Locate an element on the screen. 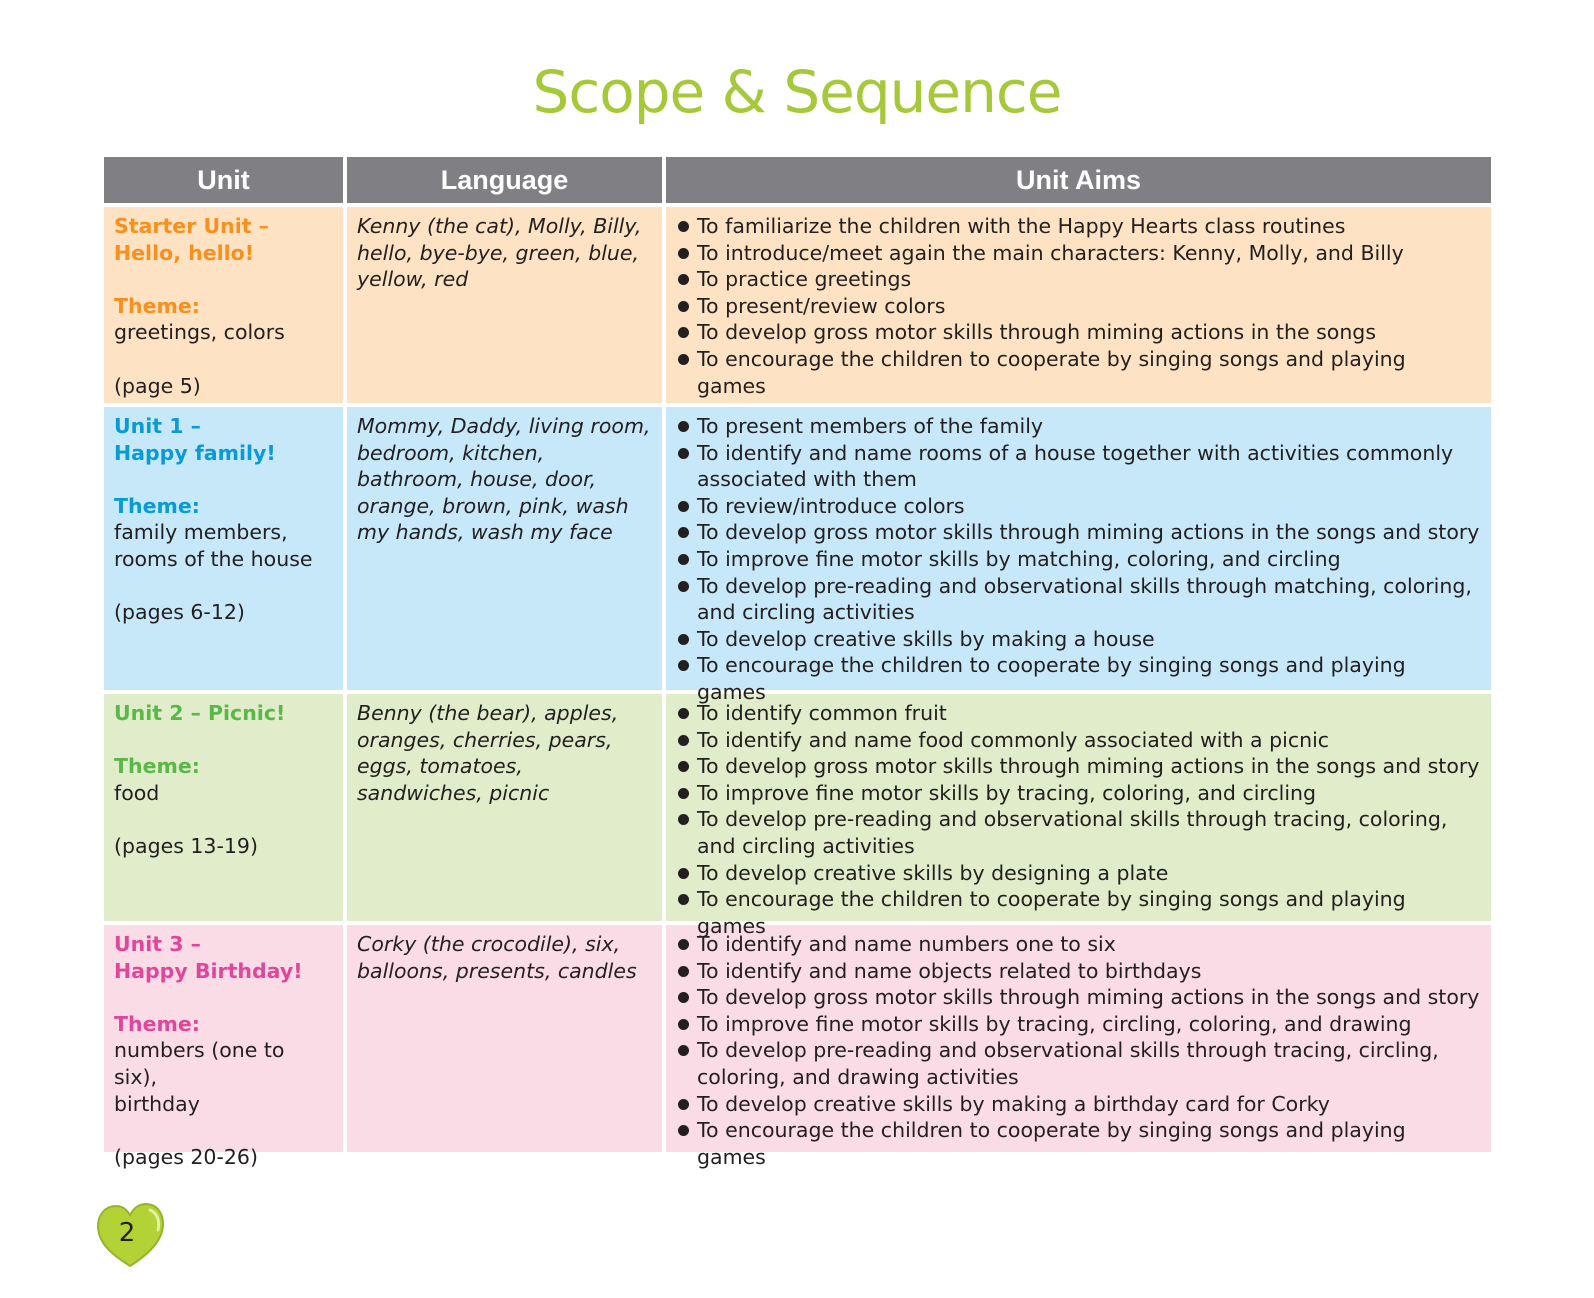 The image size is (1594, 1298). aim-item: To identify common fruit is located at coordinates (1078, 713).